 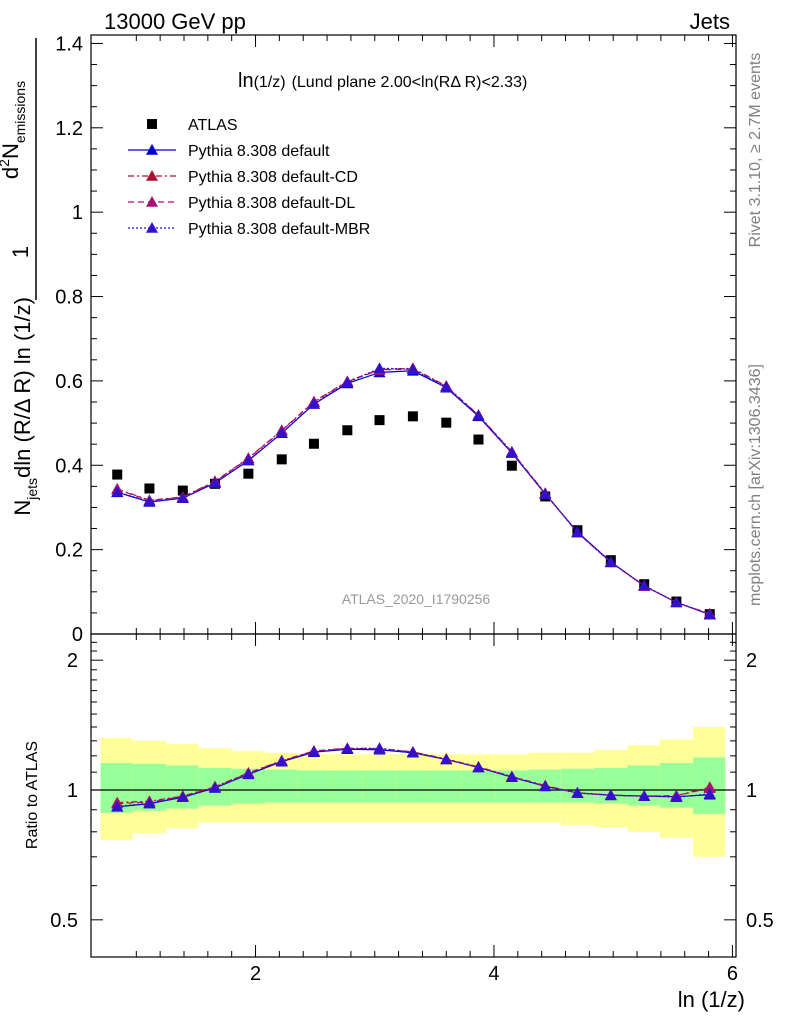 I want to click on process-label: Jets, so click(x=710, y=21).